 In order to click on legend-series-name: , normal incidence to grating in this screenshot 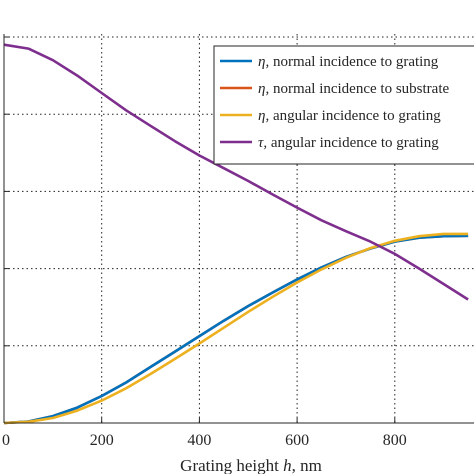, I will do `click(351, 62)`.